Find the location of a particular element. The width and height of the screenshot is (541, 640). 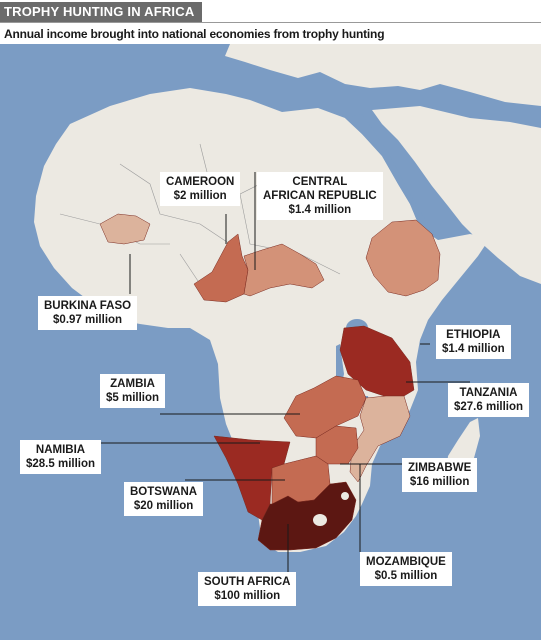

country-value: $100 million is located at coordinates (247, 596).